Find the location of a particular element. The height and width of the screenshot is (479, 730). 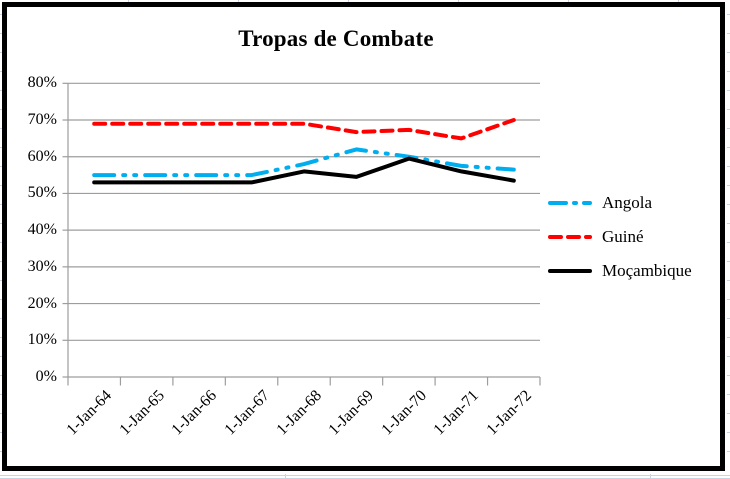

legend-label: Angola is located at coordinates (627, 202).